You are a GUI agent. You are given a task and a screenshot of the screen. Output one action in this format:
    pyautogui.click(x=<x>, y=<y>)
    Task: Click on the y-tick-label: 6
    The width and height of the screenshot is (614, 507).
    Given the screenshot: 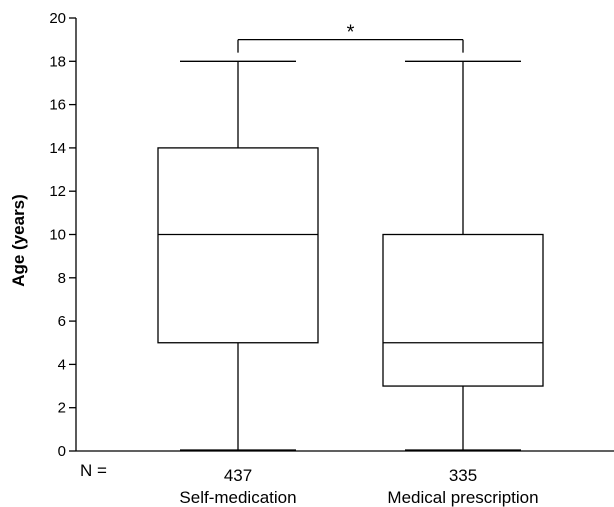 What is the action you would take?
    pyautogui.click(x=62, y=321)
    